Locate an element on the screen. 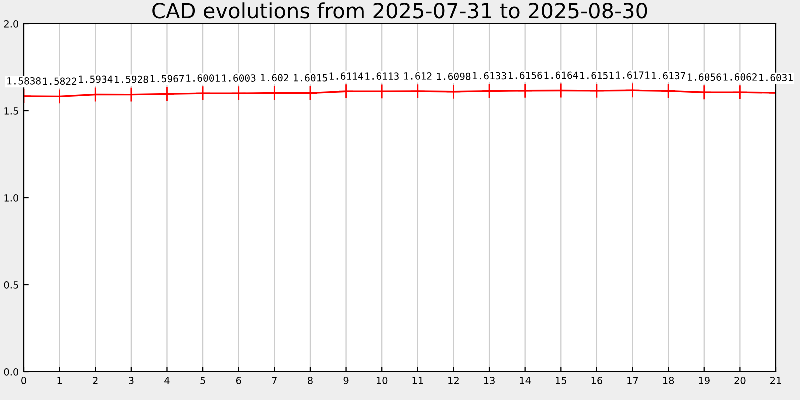  x-tick-label: 1 is located at coordinates (60, 380).